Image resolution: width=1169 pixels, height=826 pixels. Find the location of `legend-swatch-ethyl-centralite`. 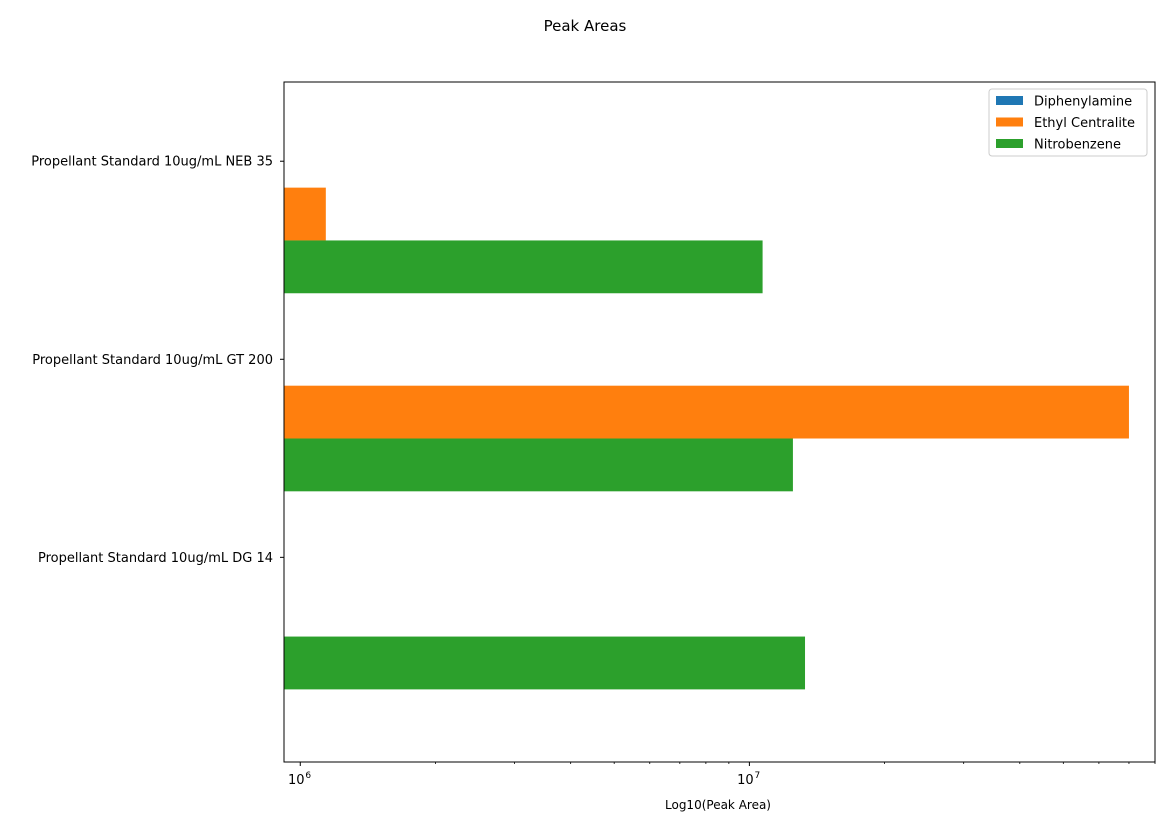

legend-swatch-ethyl-centralite is located at coordinates (1009, 122).